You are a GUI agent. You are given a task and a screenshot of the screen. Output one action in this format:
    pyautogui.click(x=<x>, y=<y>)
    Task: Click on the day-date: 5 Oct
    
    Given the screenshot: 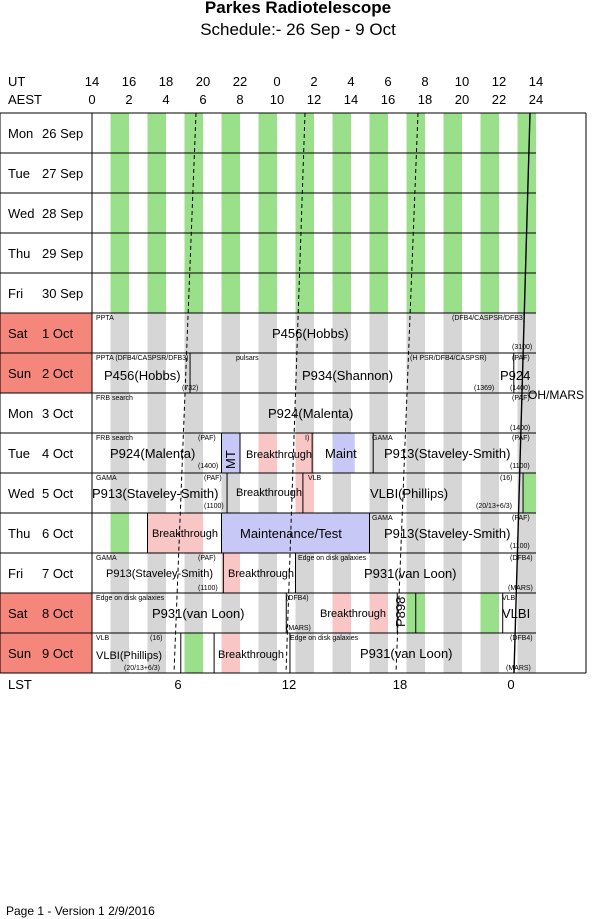 What is the action you would take?
    pyautogui.click(x=58, y=493)
    